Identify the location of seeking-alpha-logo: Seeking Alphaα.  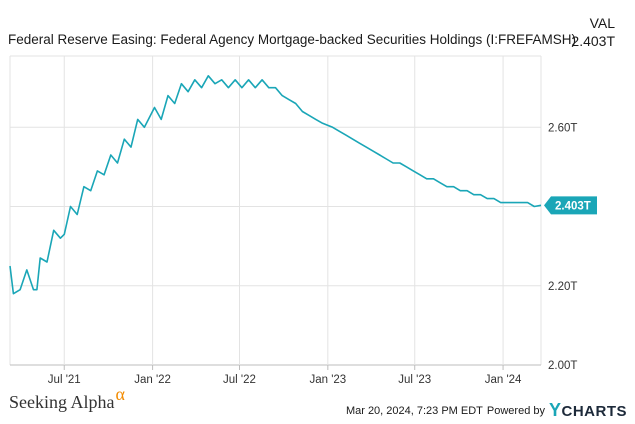
(67, 398).